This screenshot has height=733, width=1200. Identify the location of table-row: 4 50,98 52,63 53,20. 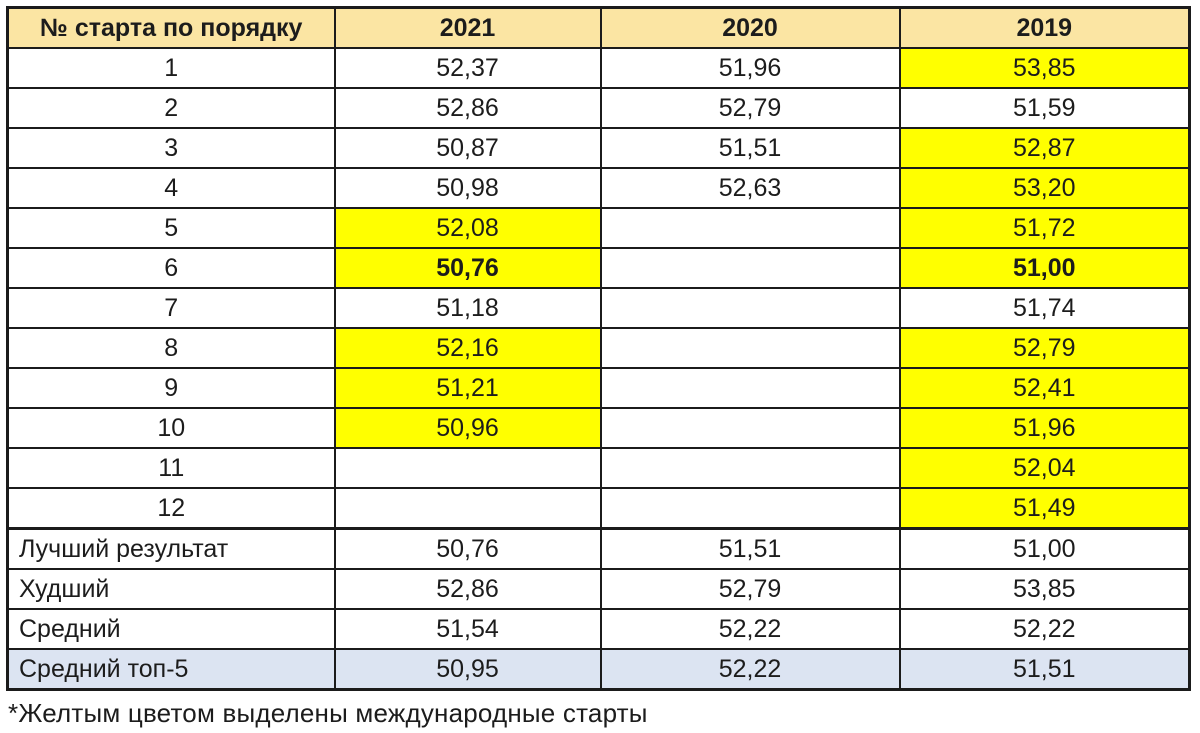
(598, 188).